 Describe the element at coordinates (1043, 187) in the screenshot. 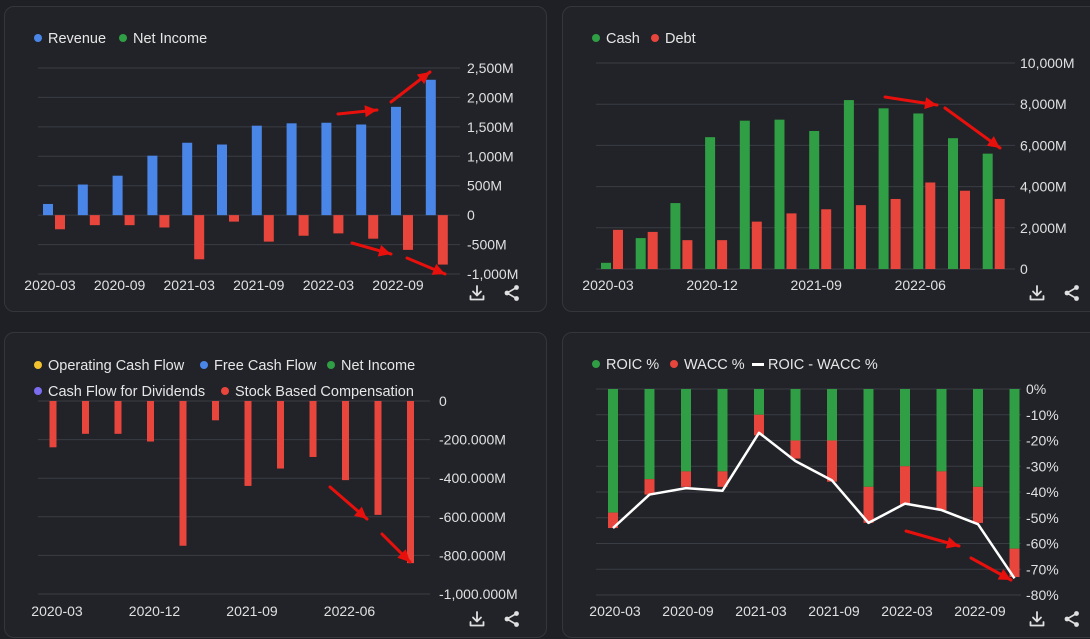

I see `y-tick-label: 4,000M` at that location.